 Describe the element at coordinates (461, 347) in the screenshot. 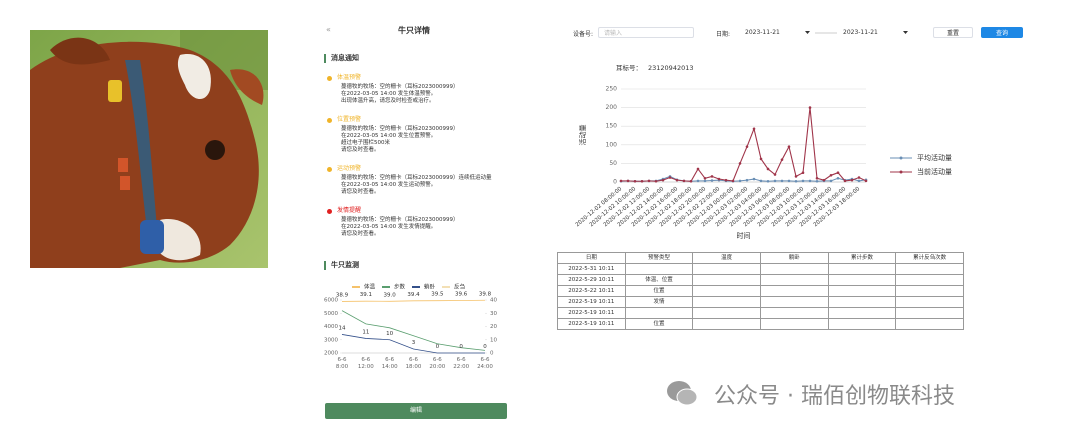

I see `data-label: 0` at that location.